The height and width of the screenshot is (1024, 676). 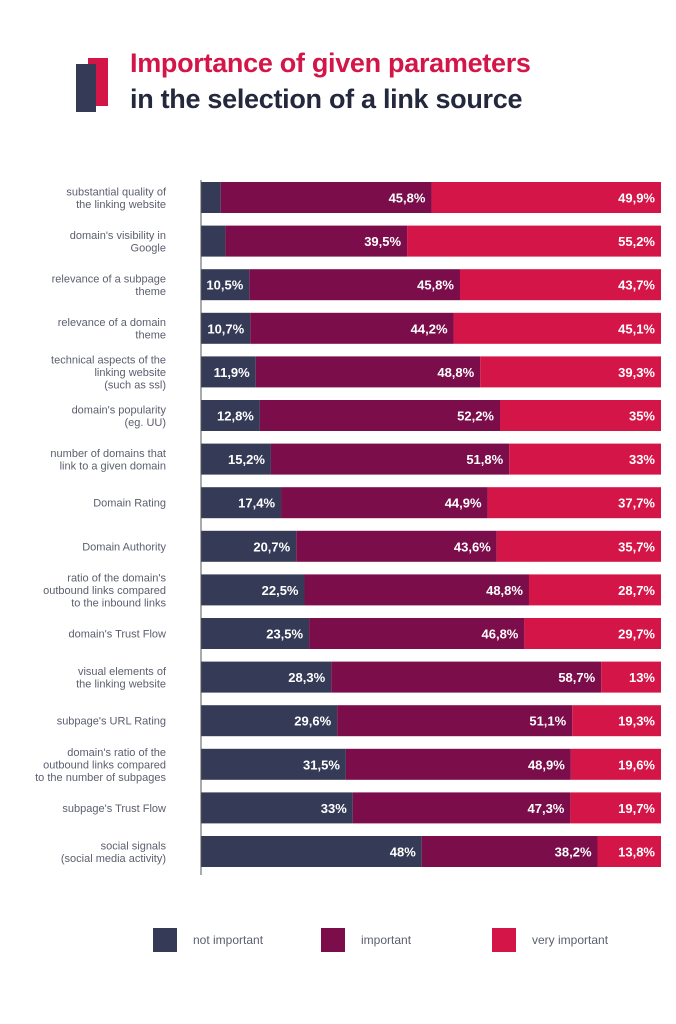 What do you see at coordinates (546, 808) in the screenshot?
I see `data-label: 47,3%` at bounding box center [546, 808].